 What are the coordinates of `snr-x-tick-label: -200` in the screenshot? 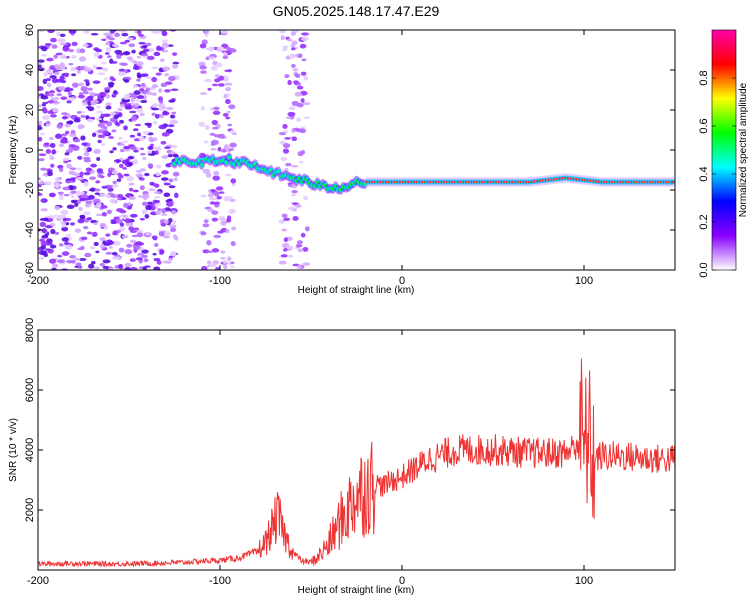 It's located at (38, 581).